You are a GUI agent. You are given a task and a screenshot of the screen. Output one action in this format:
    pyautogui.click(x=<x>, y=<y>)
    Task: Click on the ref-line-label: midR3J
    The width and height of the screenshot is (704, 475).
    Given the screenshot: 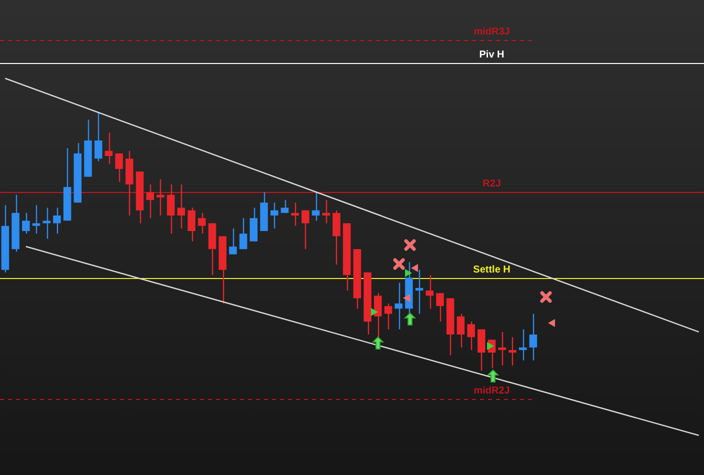 What is the action you would take?
    pyautogui.click(x=492, y=32)
    